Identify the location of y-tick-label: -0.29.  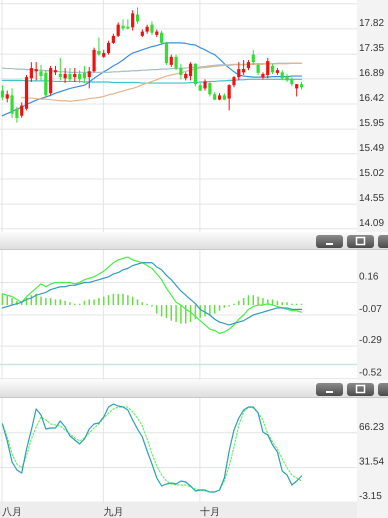
(370, 340).